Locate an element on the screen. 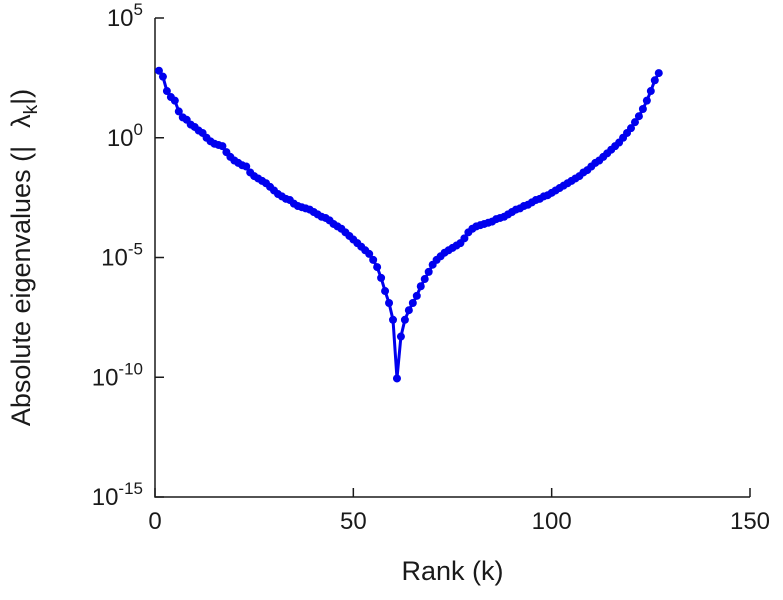 Image resolution: width=783 pixels, height=600 pixels. x-axis-tick-label: 150 is located at coordinates (750, 521).